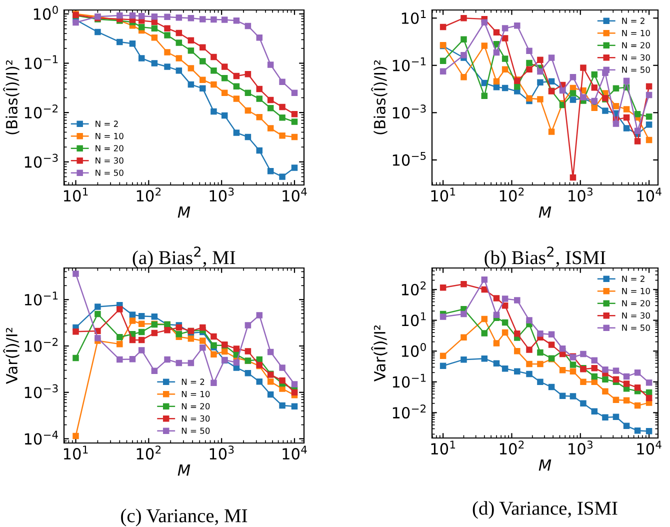 The height and width of the screenshot is (527, 670). What do you see at coordinates (41, 437) in the screenshot?
I see `y-tick-label: 10$^{−4}$` at bounding box center [41, 437].